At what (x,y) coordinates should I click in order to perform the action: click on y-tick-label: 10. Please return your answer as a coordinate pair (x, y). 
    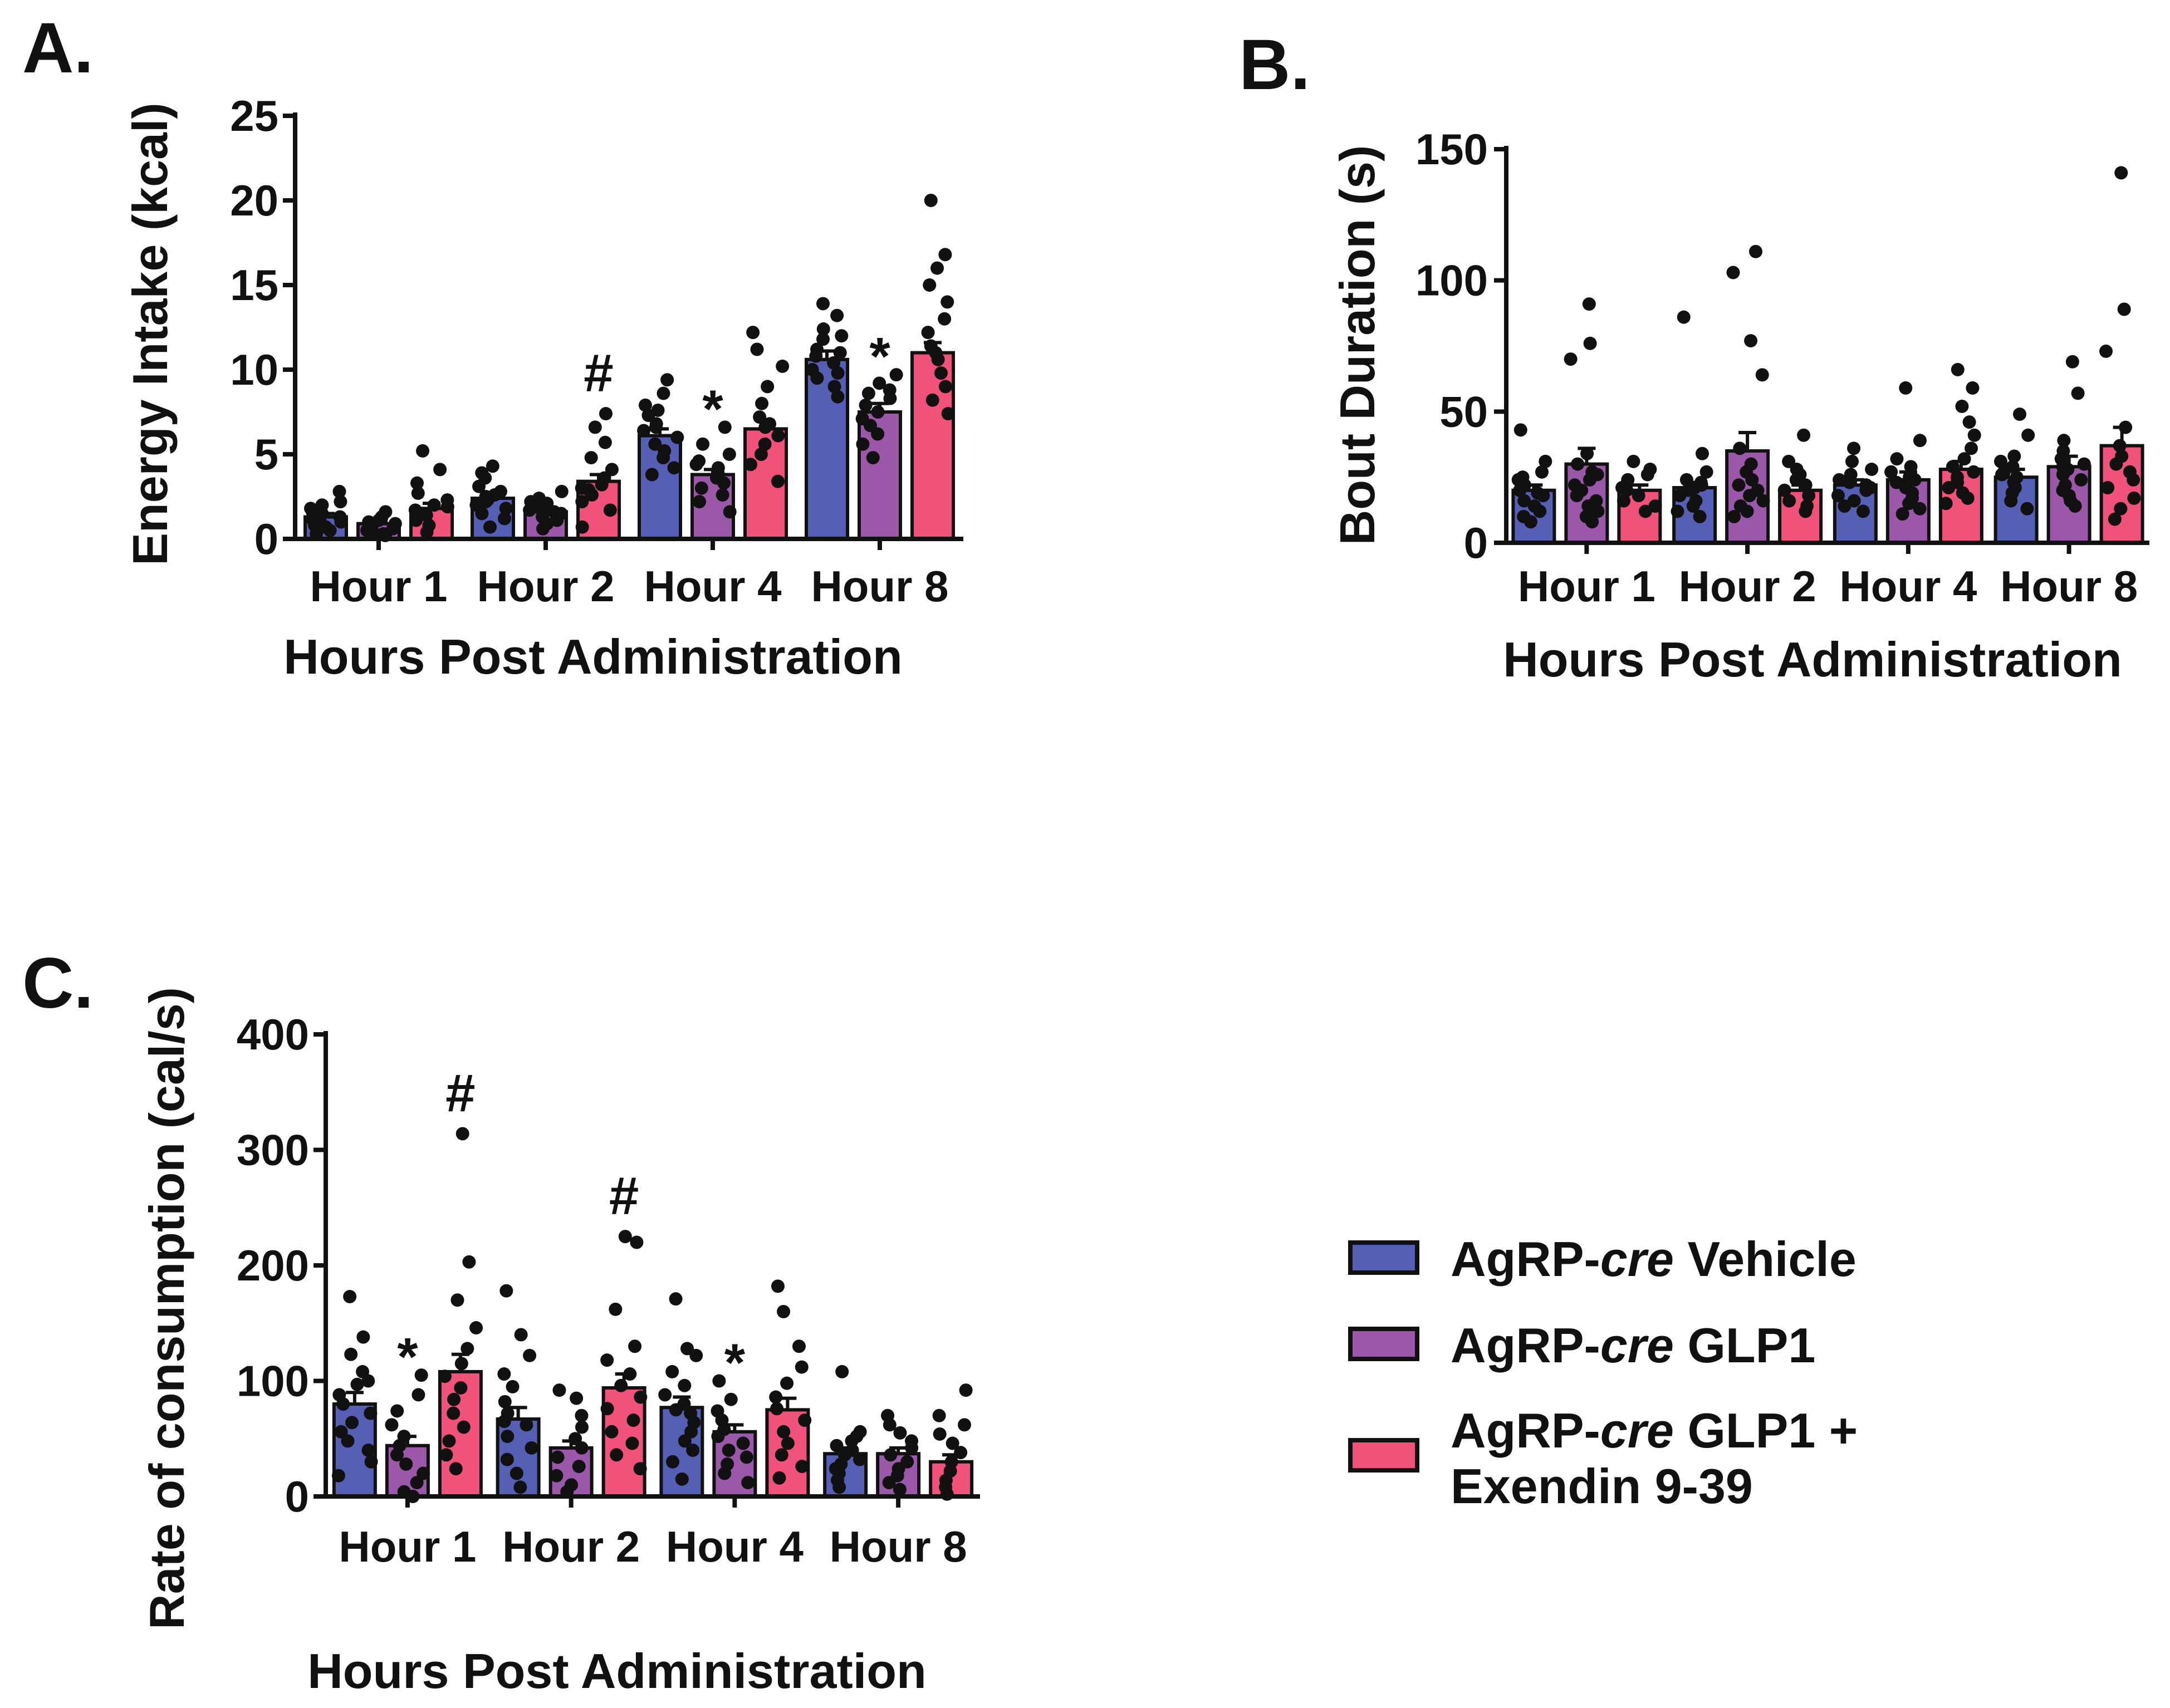
    Looking at the image, I should click on (254, 369).